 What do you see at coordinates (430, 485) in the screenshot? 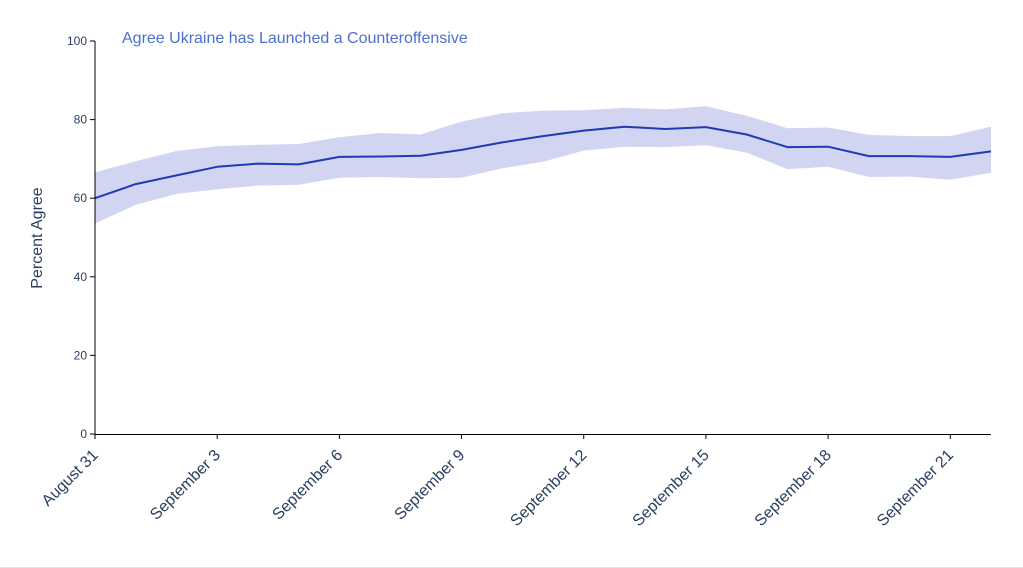
I see `x-tick-label: September 9` at bounding box center [430, 485].